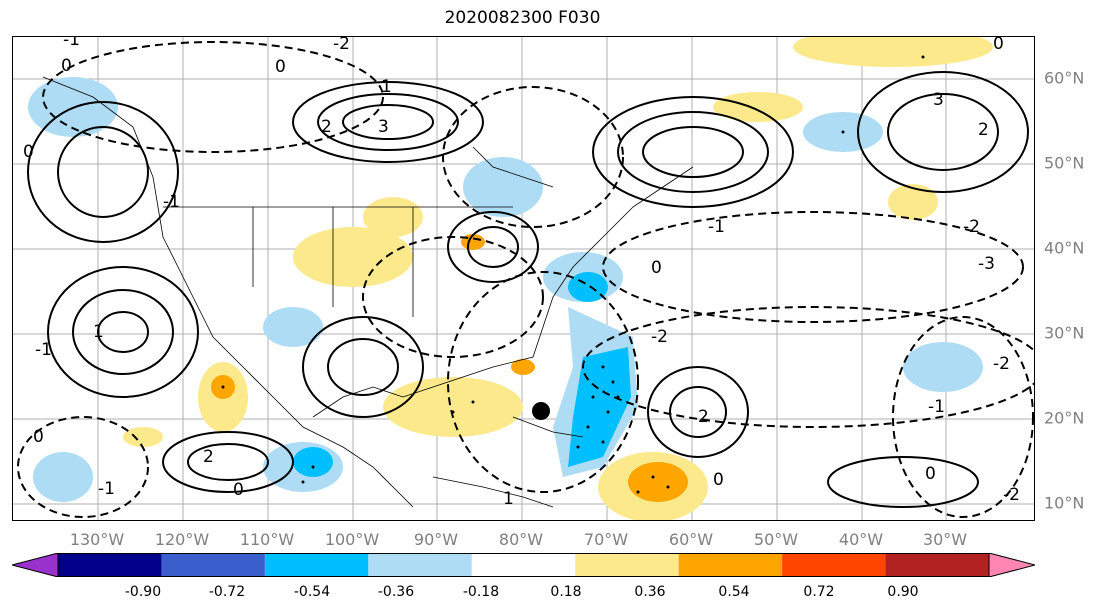 The height and width of the screenshot is (613, 1105). What do you see at coordinates (691, 539) in the screenshot?
I see `lon-label: 60°W` at bounding box center [691, 539].